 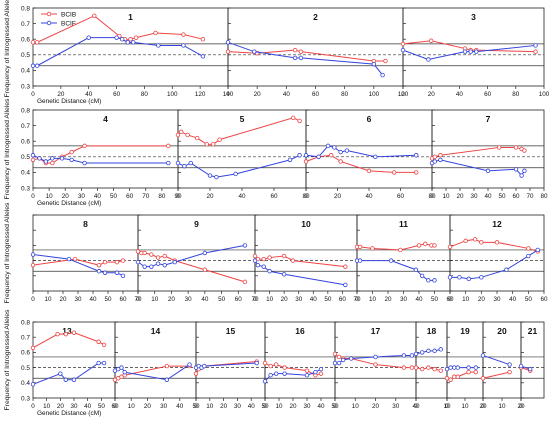 What do you see at coordinates (376, 331) in the screenshot?
I see `panel-title: 17` at bounding box center [376, 331].